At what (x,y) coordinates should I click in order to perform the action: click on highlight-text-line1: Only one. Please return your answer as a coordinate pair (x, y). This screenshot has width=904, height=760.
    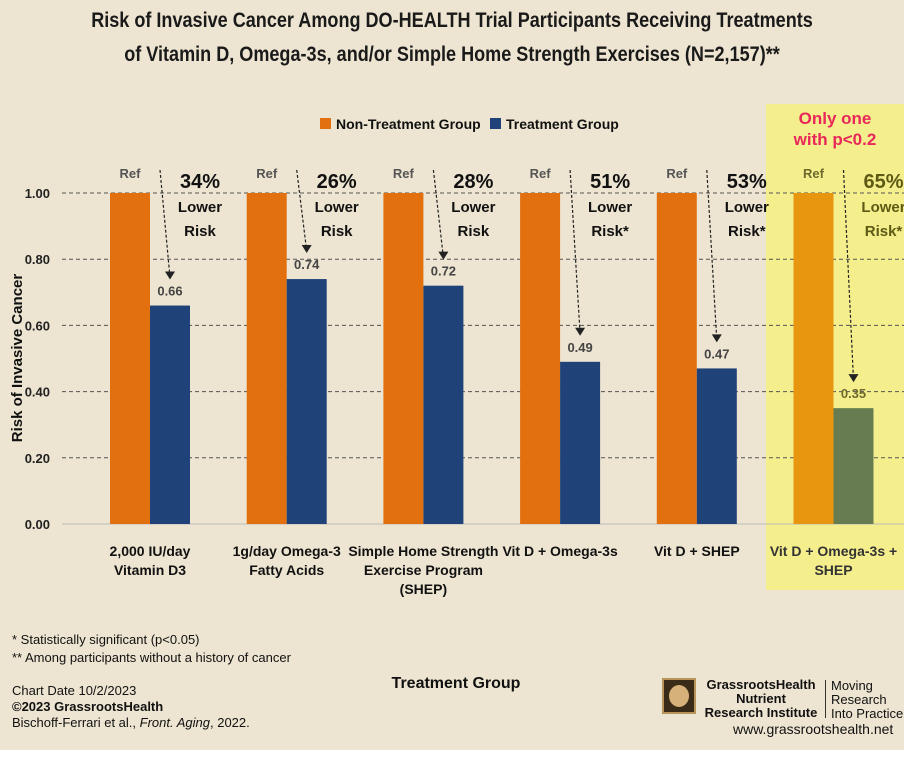
    Looking at the image, I should click on (835, 118).